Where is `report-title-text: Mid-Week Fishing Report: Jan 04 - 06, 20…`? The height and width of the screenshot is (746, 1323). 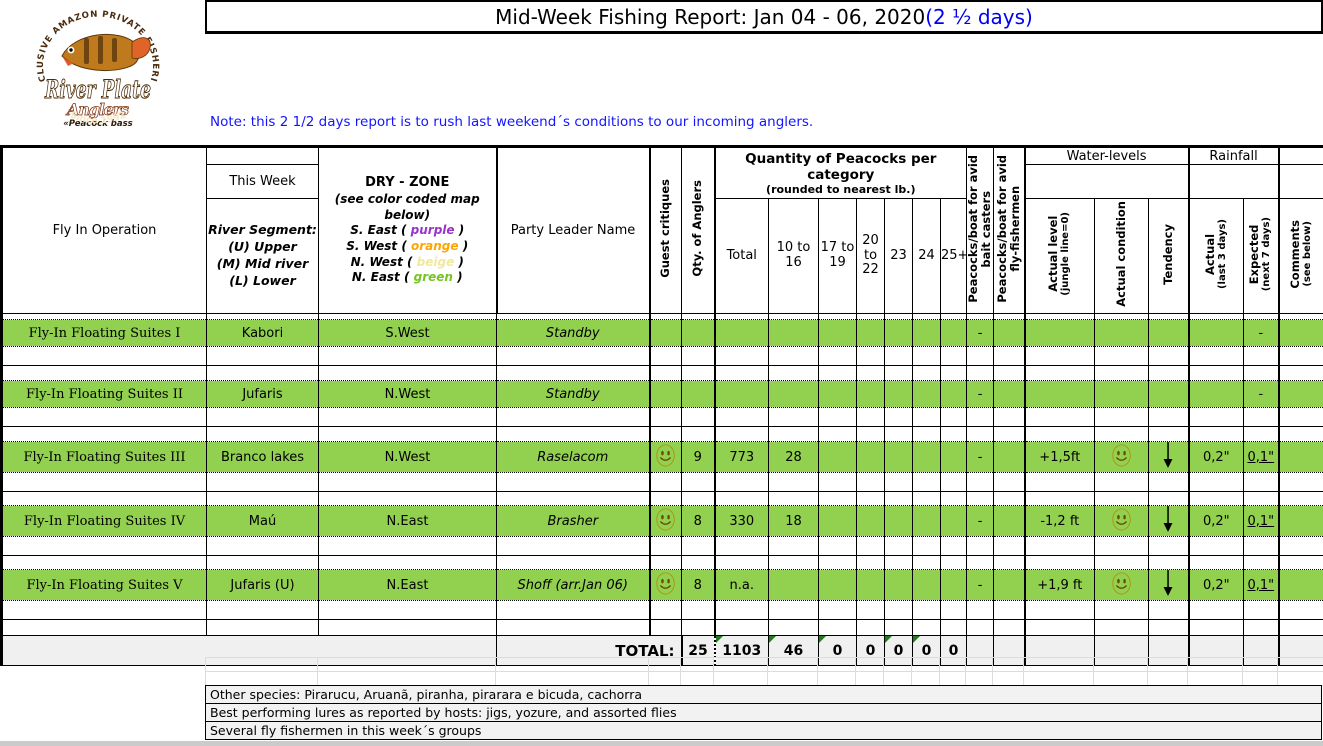
report-title-text: Mid-Week Fishing Report: Jan 04 - 06, 20… is located at coordinates (710, 16).